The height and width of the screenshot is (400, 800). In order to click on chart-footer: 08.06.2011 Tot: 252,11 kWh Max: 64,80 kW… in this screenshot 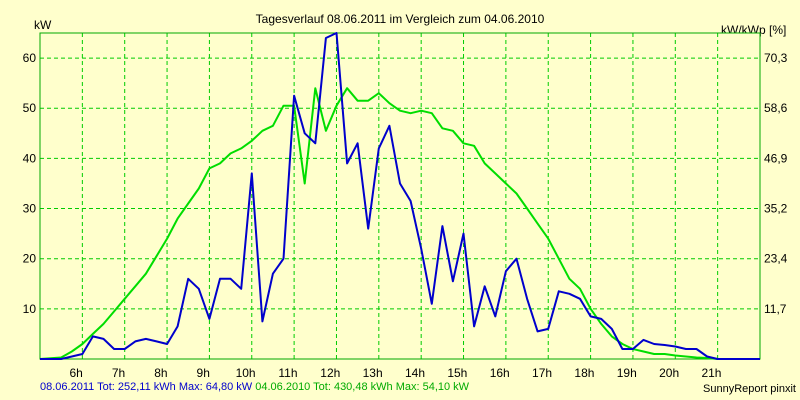, I will do `click(254, 387)`.